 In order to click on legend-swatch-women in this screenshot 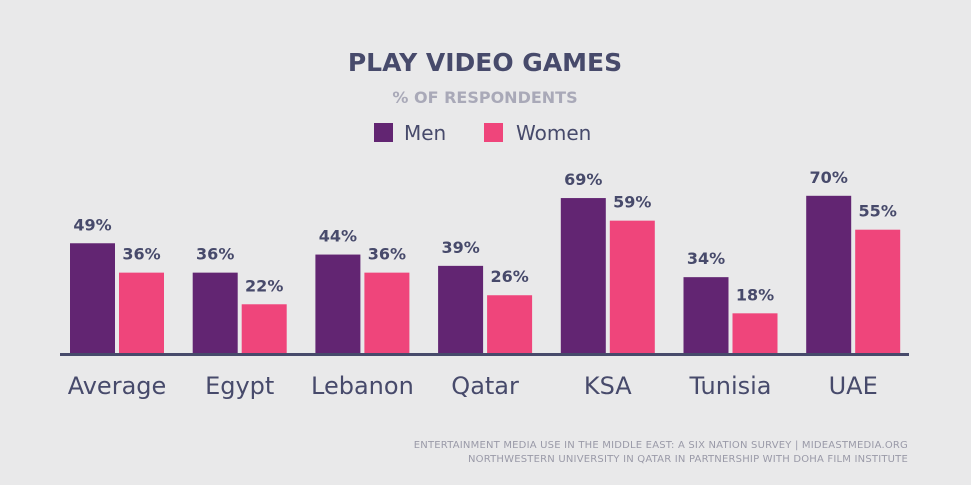, I will do `click(493, 132)`.